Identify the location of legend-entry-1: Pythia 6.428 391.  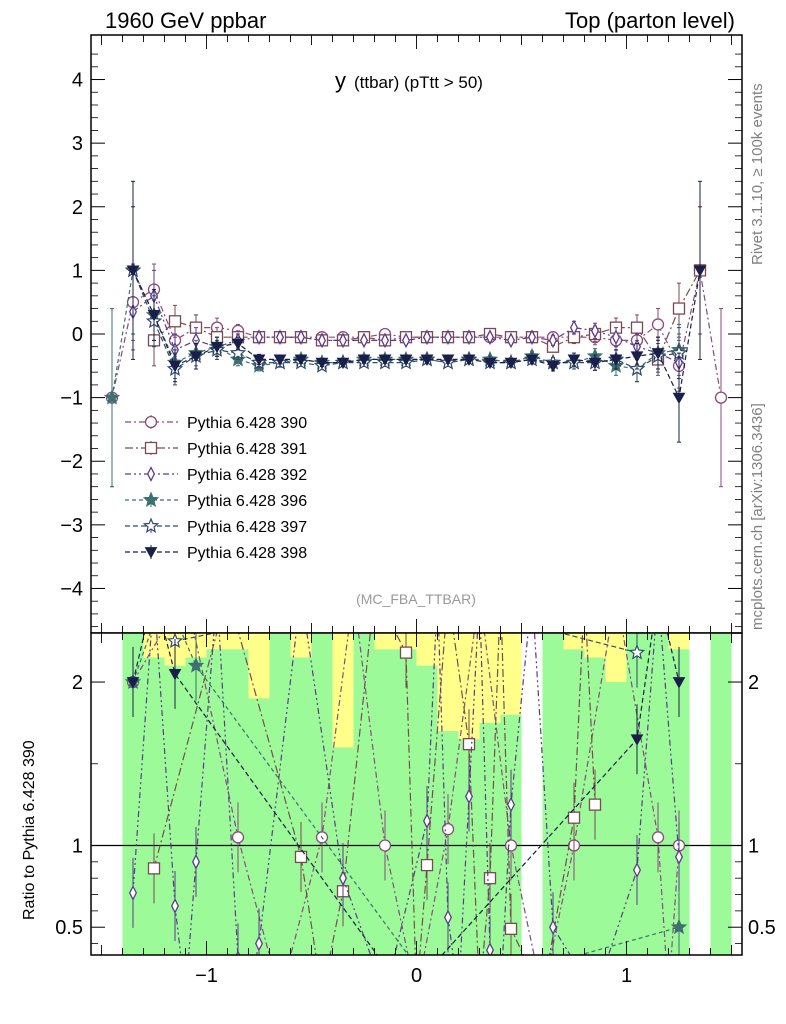
(216, 449).